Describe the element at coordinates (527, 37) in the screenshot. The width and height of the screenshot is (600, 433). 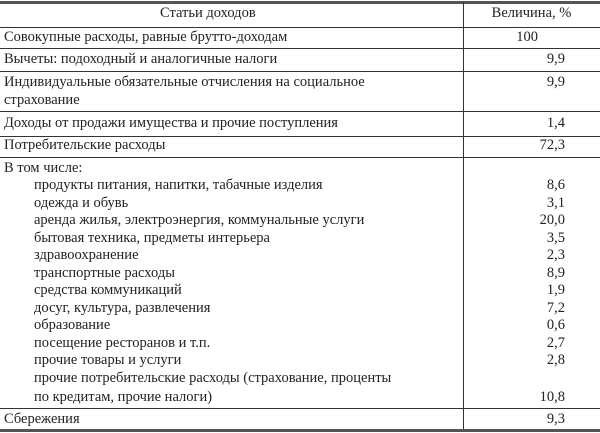
I see `row-value: 100` at that location.